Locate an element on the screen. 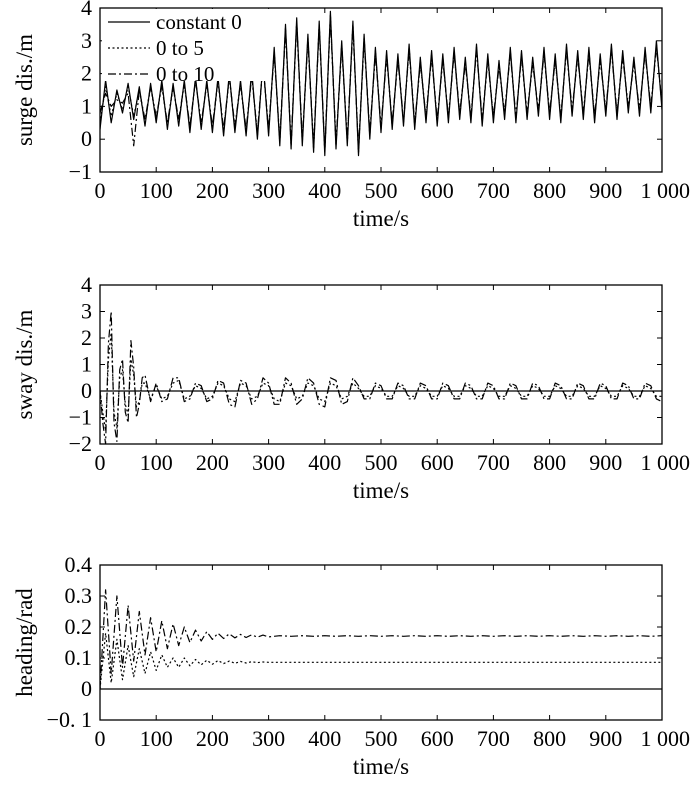 The width and height of the screenshot is (700, 790). y-tick-label: −0. 1 is located at coordinates (69, 719).